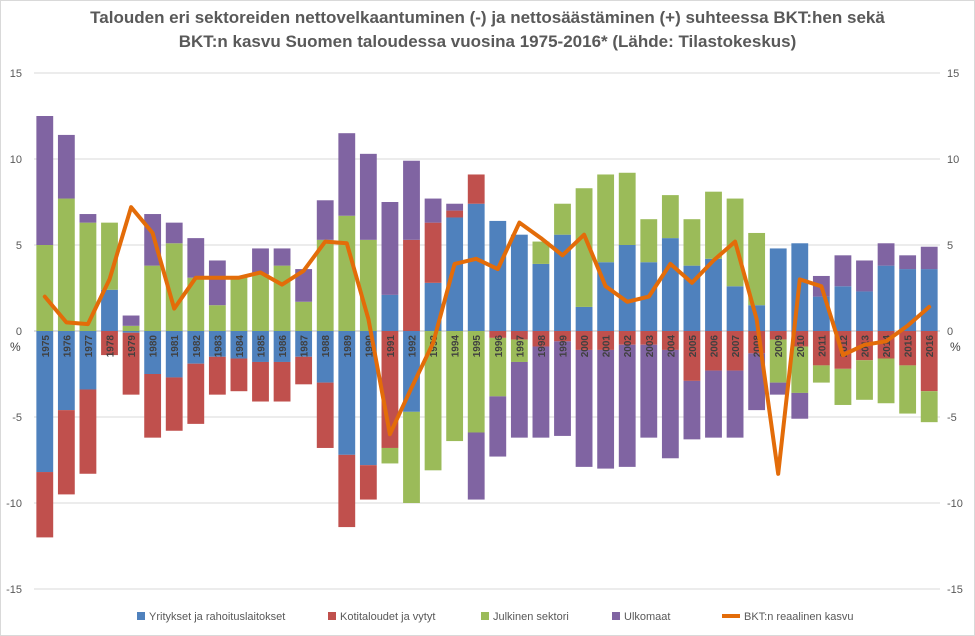  Describe the element at coordinates (844, 346) in the screenshot. I see `year-label: 2012` at that location.